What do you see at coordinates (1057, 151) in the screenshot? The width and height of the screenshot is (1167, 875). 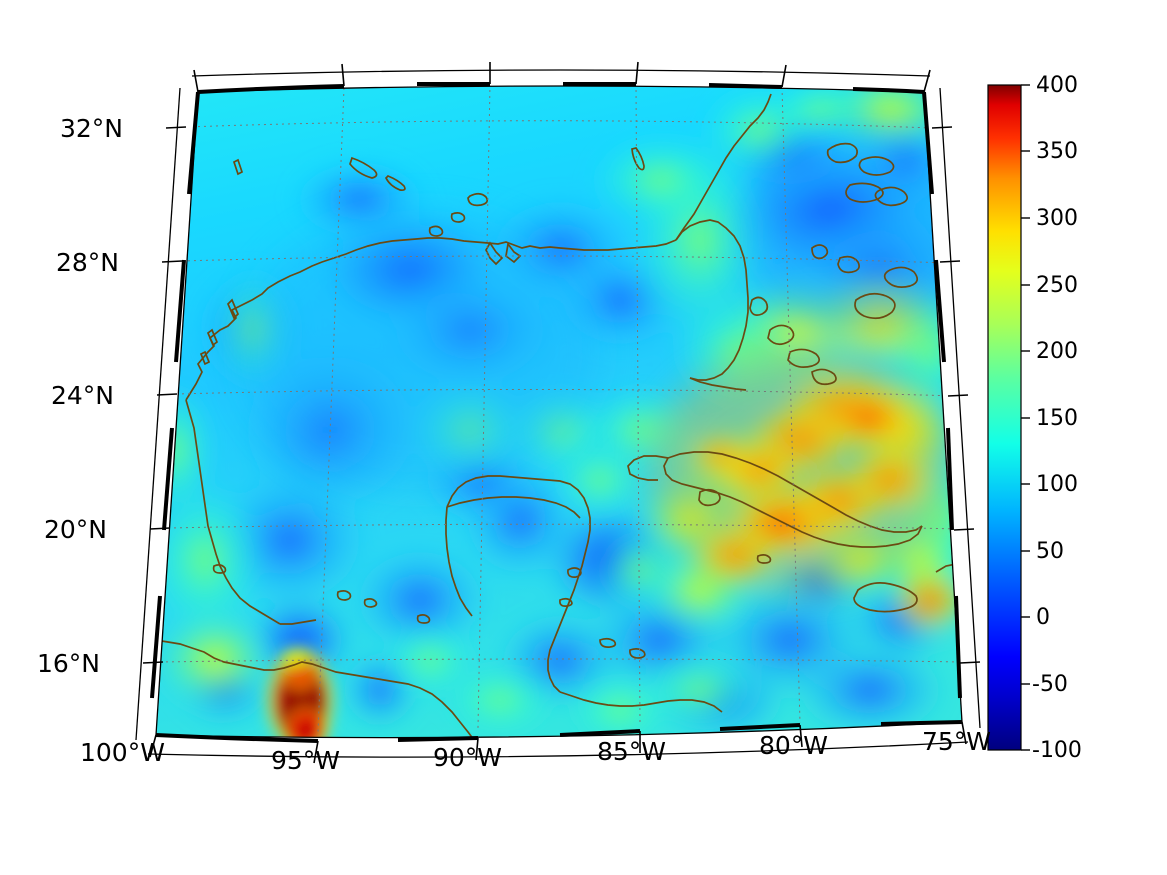 I see `colorbar-label-350: 350` at bounding box center [1057, 151].